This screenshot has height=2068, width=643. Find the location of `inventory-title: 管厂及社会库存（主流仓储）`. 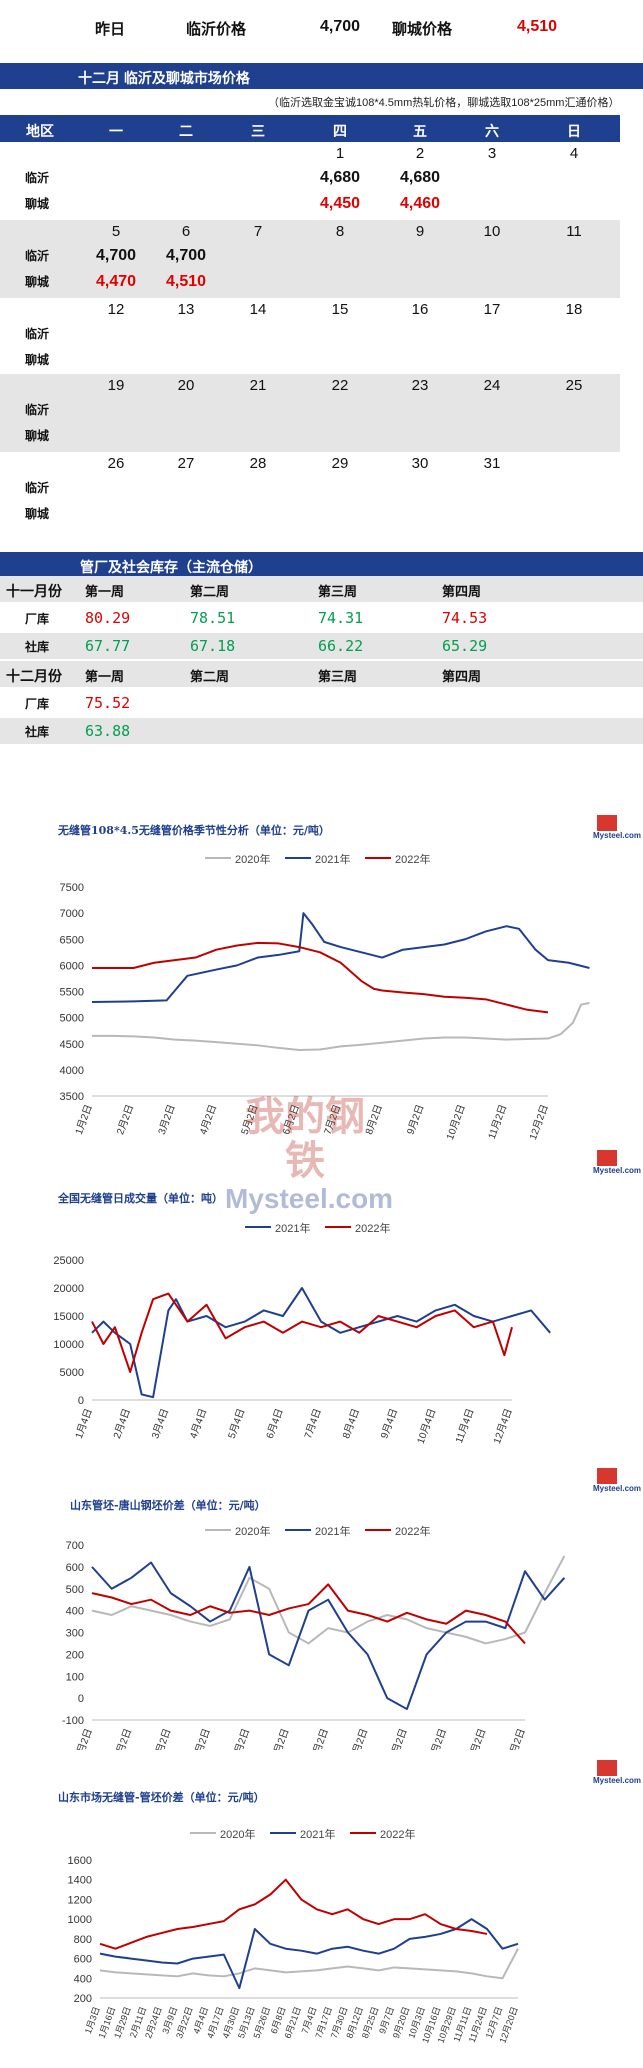

inventory-title: 管厂及社会库存（主流仓储） is located at coordinates (171, 567).